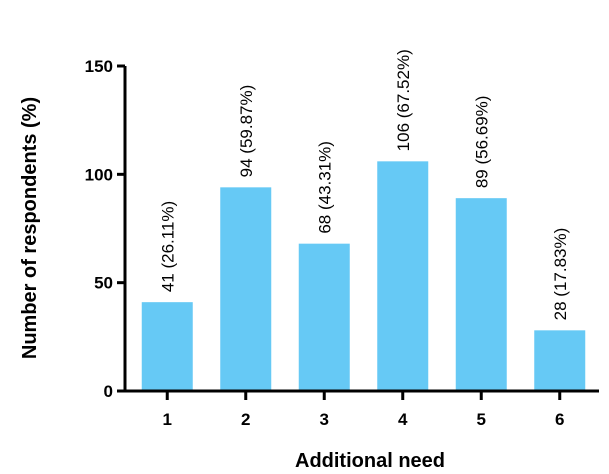 The height and width of the screenshot is (474, 609). What do you see at coordinates (361, 409) in the screenshot?
I see `x-axis: 1 2 3 4 5 6` at bounding box center [361, 409].